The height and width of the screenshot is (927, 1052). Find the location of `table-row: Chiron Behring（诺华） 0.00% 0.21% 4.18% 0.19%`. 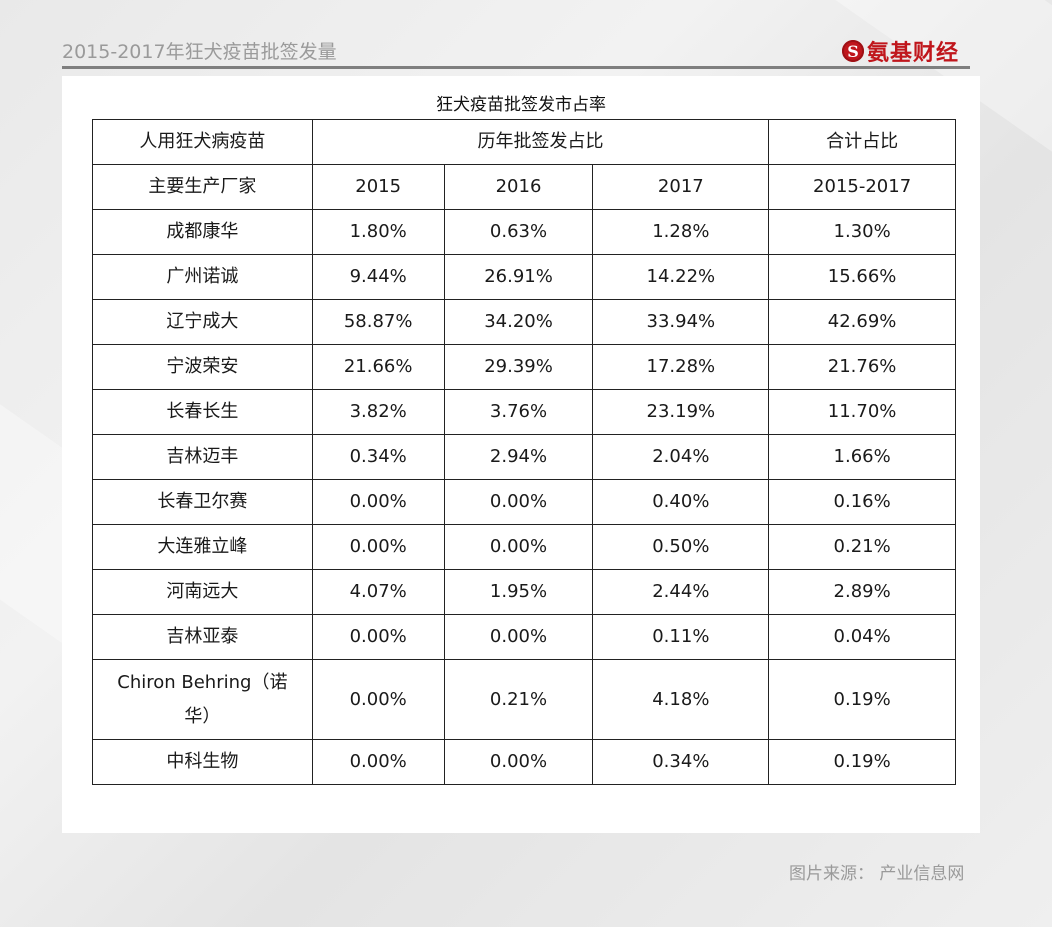

table-row: Chiron Behring（诺华） 0.00% 0.21% 4.18% 0.19% is located at coordinates (524, 699).